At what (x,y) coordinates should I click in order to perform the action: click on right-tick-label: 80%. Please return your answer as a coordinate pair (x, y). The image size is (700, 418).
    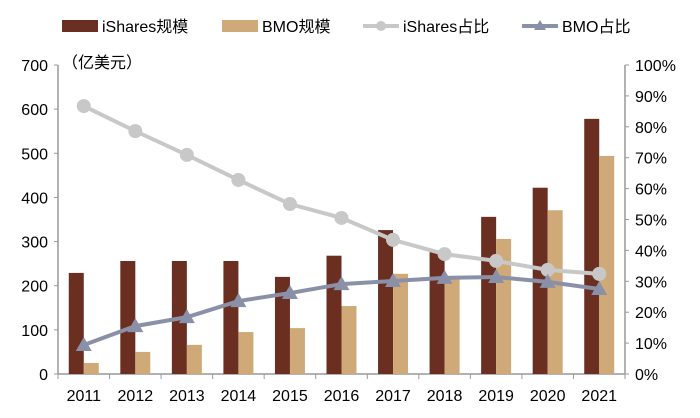
    Looking at the image, I should click on (651, 128).